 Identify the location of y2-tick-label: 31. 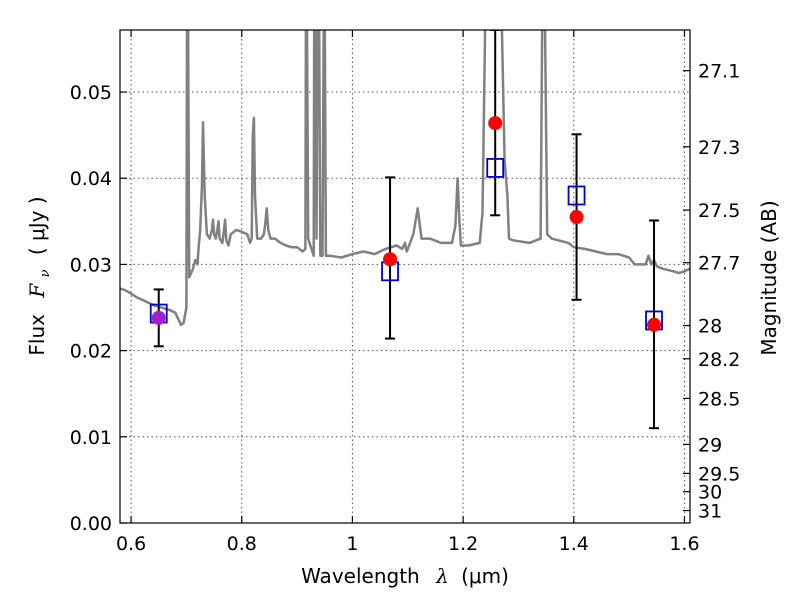
(710, 512).